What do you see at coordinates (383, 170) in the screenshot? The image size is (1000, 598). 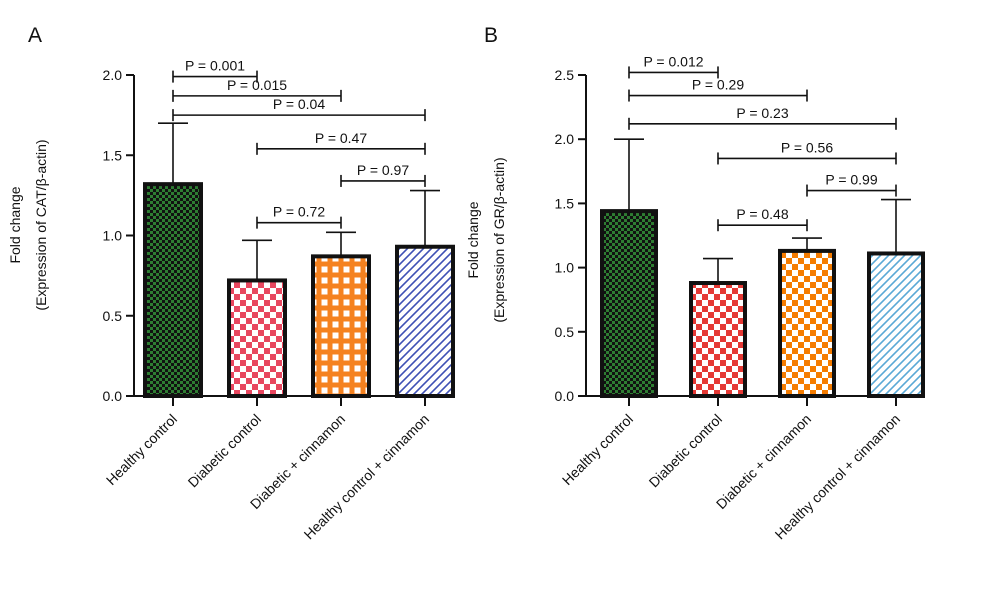 I see `p-value-label: P = 0.97` at bounding box center [383, 170].